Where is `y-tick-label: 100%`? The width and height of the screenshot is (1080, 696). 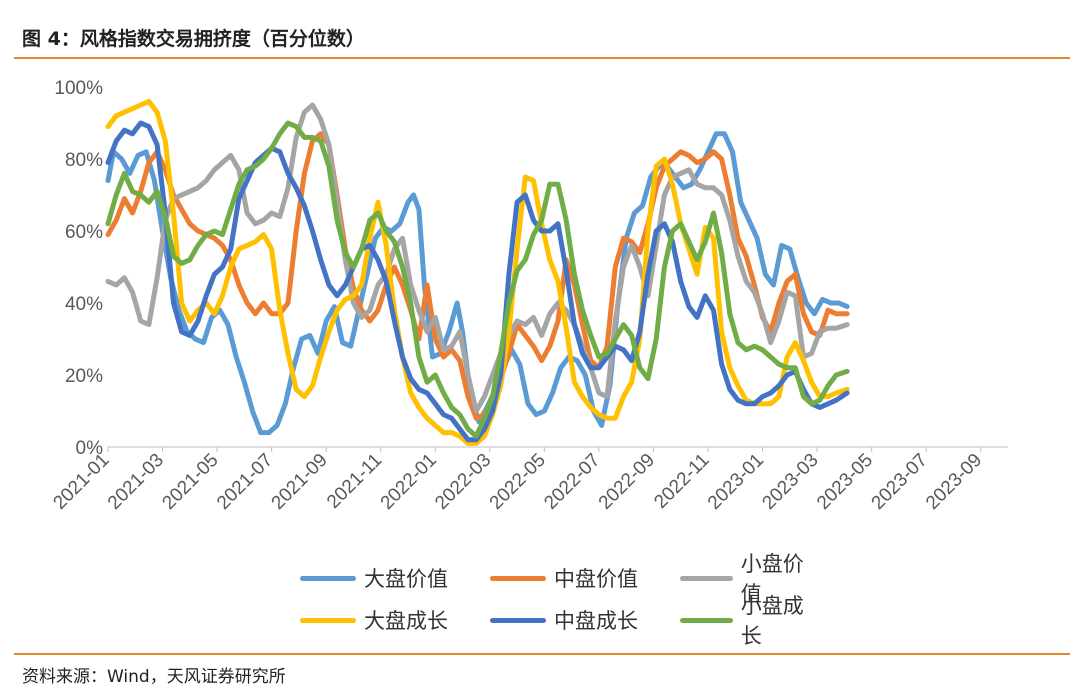 y-tick-label: 100% is located at coordinates (78, 88).